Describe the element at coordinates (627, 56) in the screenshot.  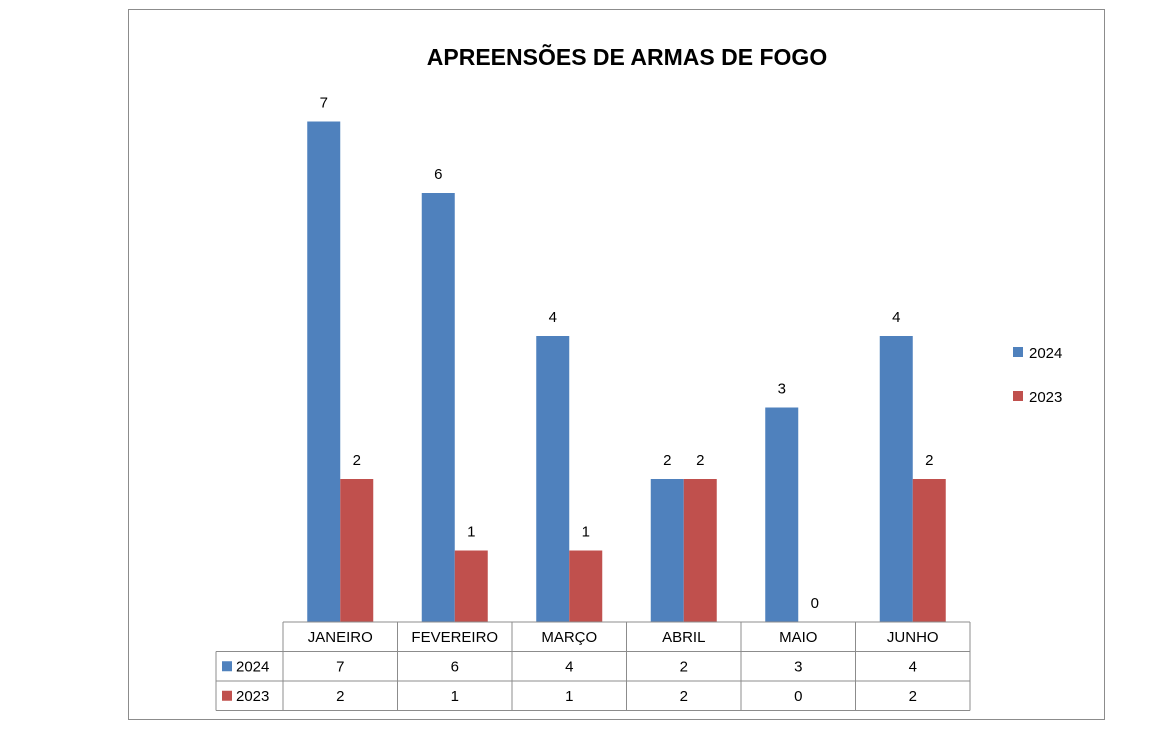
I see `chart-title: APREENSÕES DE ARMAS DE FOGO` at that location.